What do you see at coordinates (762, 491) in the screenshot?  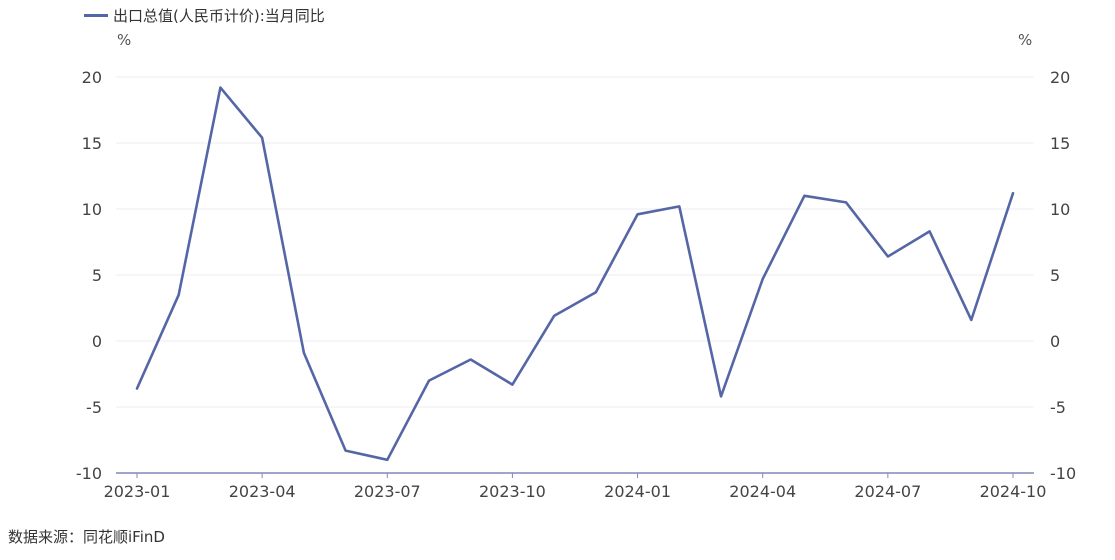 I see `x-tick-label: 2024-04` at bounding box center [762, 491].